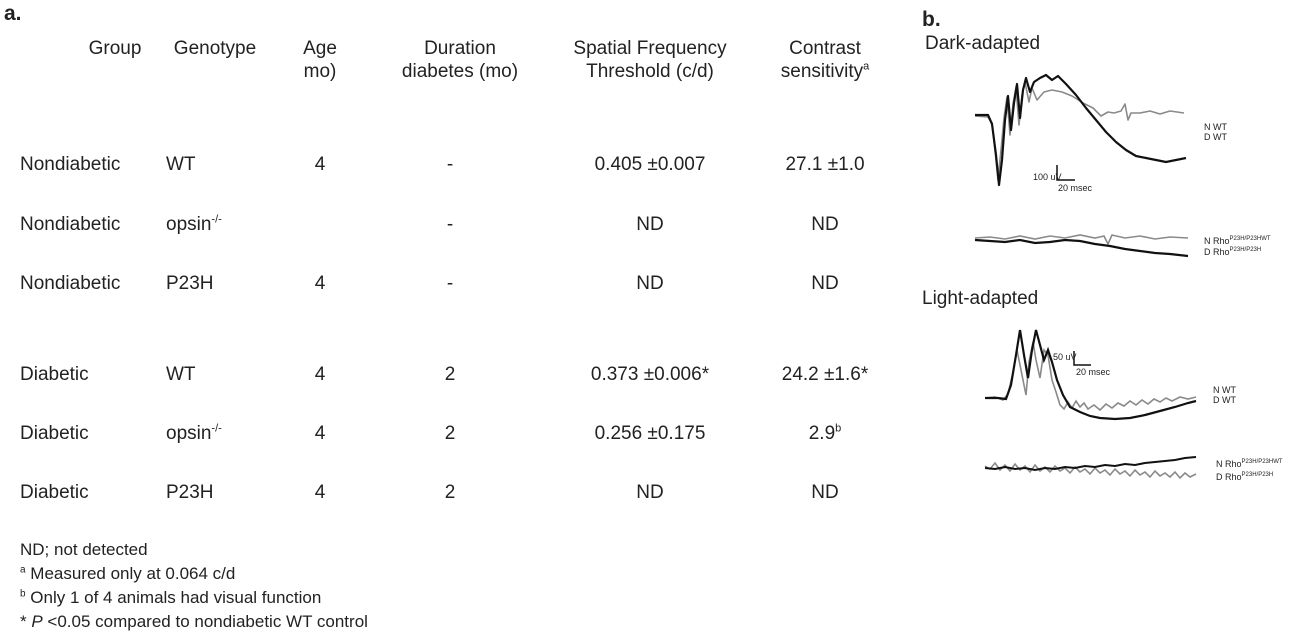  I want to click on header-contrast-line1: Contrast, so click(825, 48).